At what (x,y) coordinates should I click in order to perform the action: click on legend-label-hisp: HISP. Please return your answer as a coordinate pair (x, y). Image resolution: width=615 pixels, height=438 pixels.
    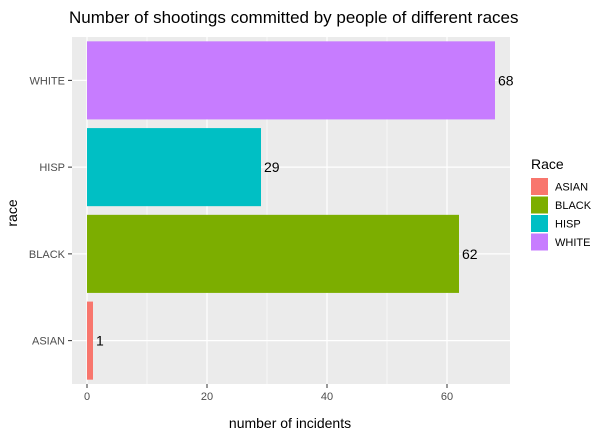
    Looking at the image, I should click on (568, 225).